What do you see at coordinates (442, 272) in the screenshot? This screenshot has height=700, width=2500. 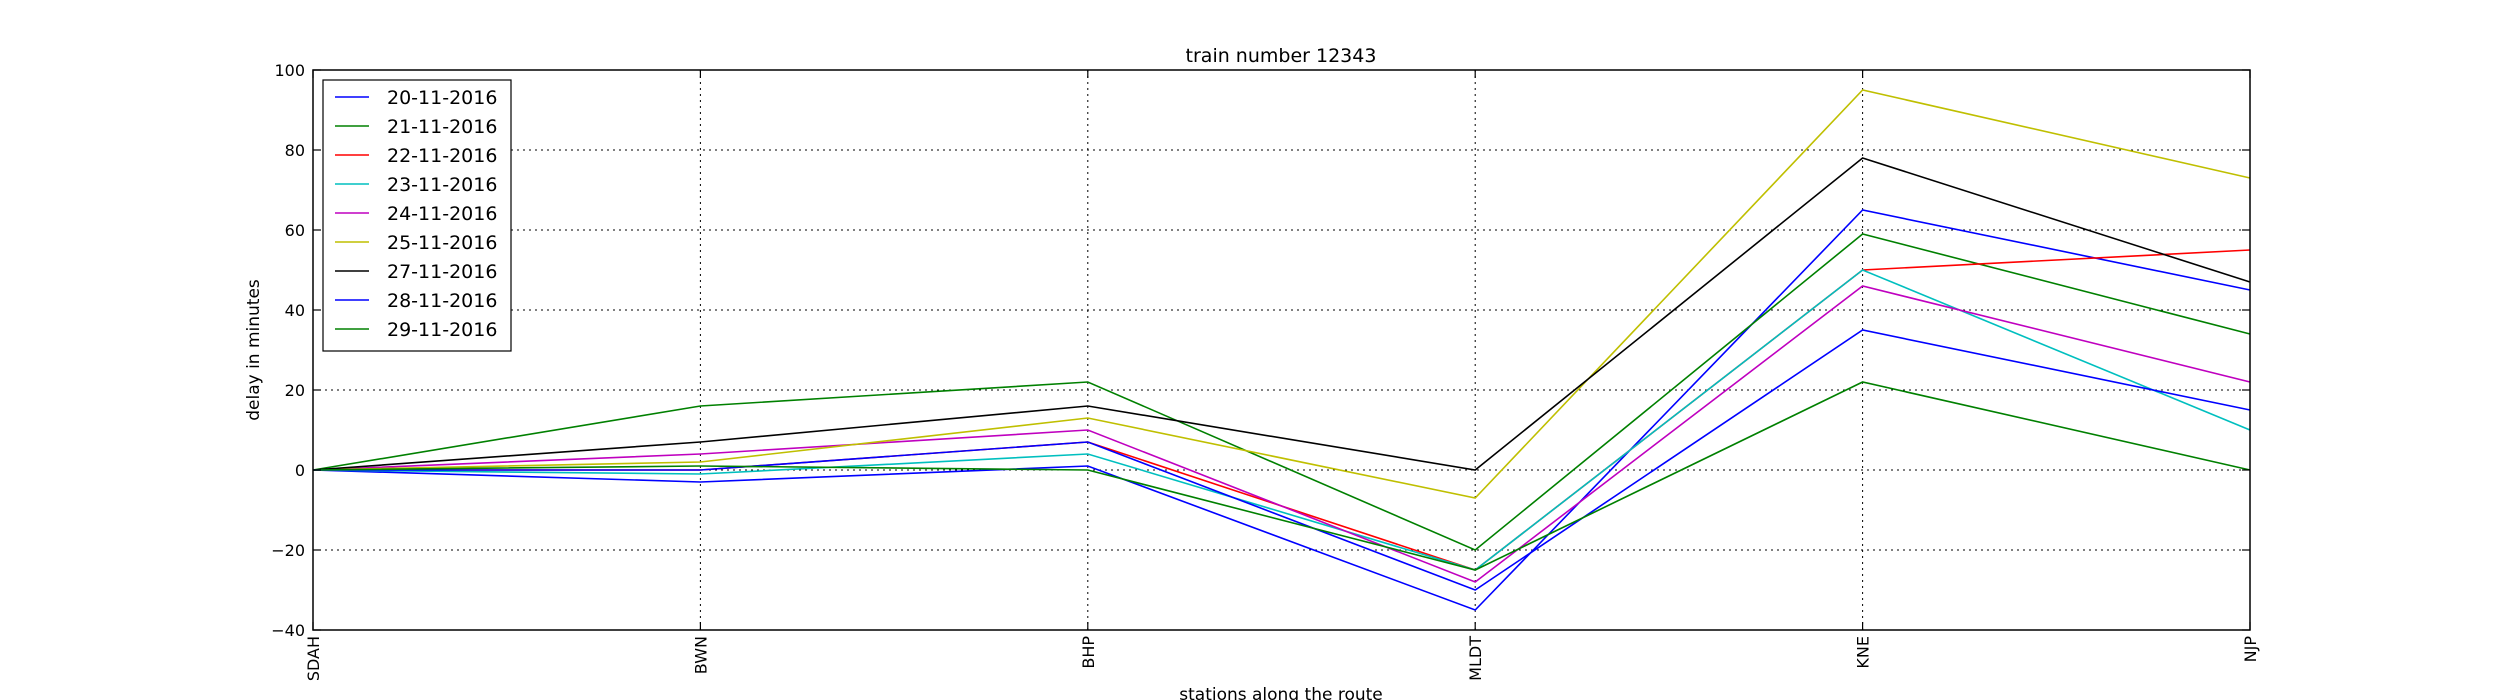 I see `legend-entry: 27-11-2016` at bounding box center [442, 272].